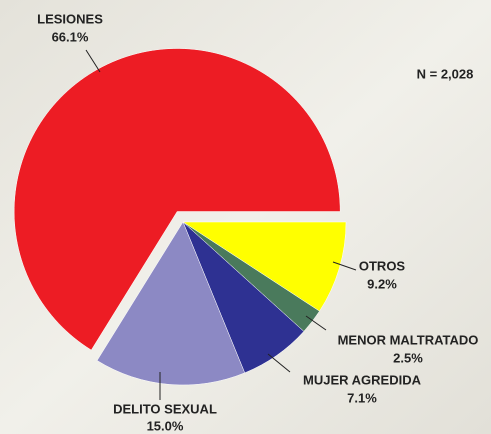 Image resolution: width=491 pixels, height=434 pixels. Describe the element at coordinates (362, 379) in the screenshot. I see `slice-label: MUJER AGREDIDA` at that location.